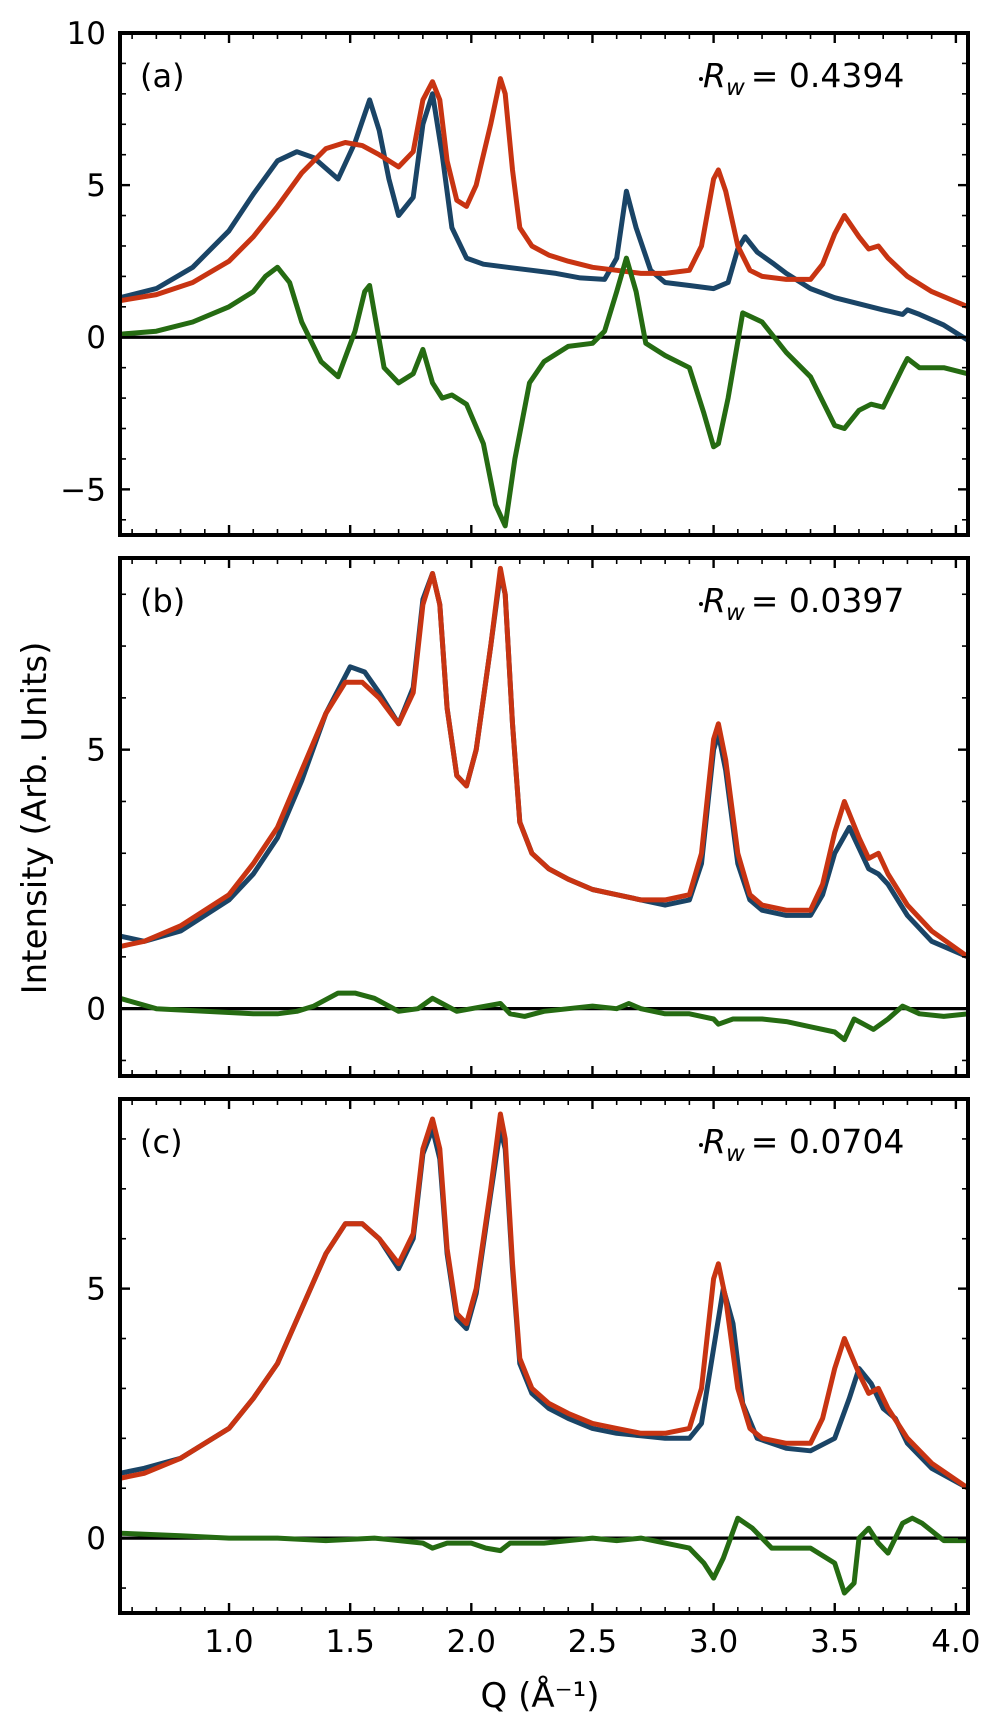 Image resolution: width=997 pixels, height=1724 pixels. What do you see at coordinates (161, 1142) in the screenshot?
I see `panel-label-c: (c)` at bounding box center [161, 1142].